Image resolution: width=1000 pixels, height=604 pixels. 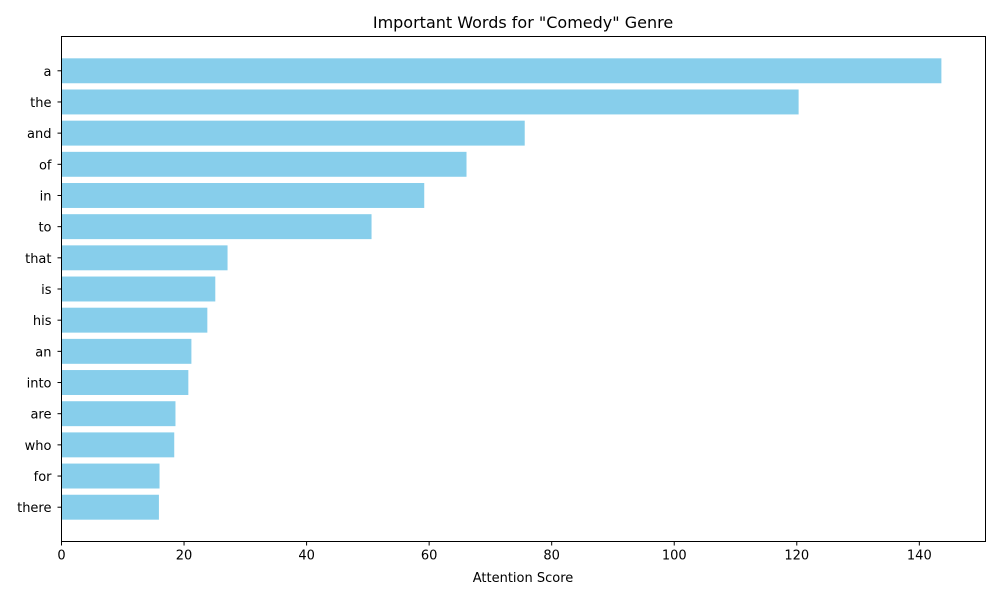 What do you see at coordinates (46, 290) in the screenshot?
I see `y-tick-label: is` at bounding box center [46, 290].